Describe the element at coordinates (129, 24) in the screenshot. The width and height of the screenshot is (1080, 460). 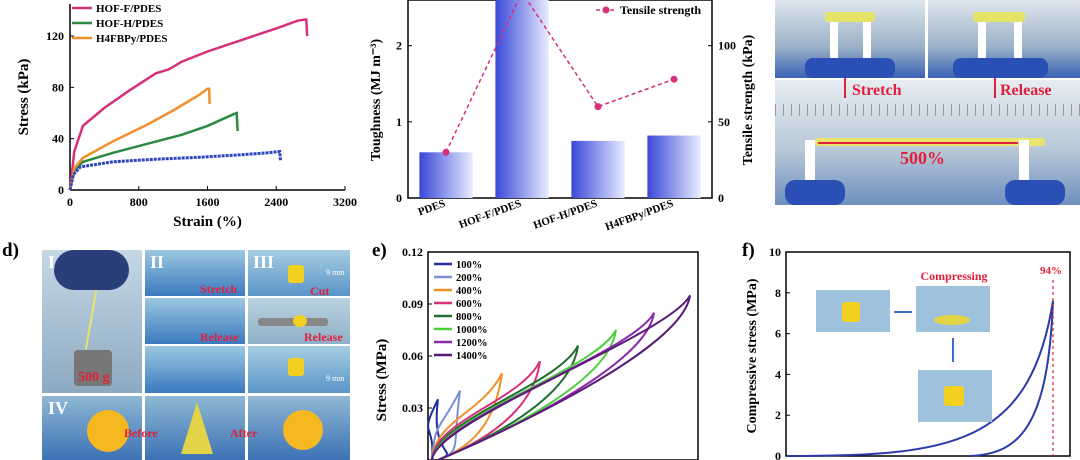
I see `legend-label: HOF-H/PDES` at that location.